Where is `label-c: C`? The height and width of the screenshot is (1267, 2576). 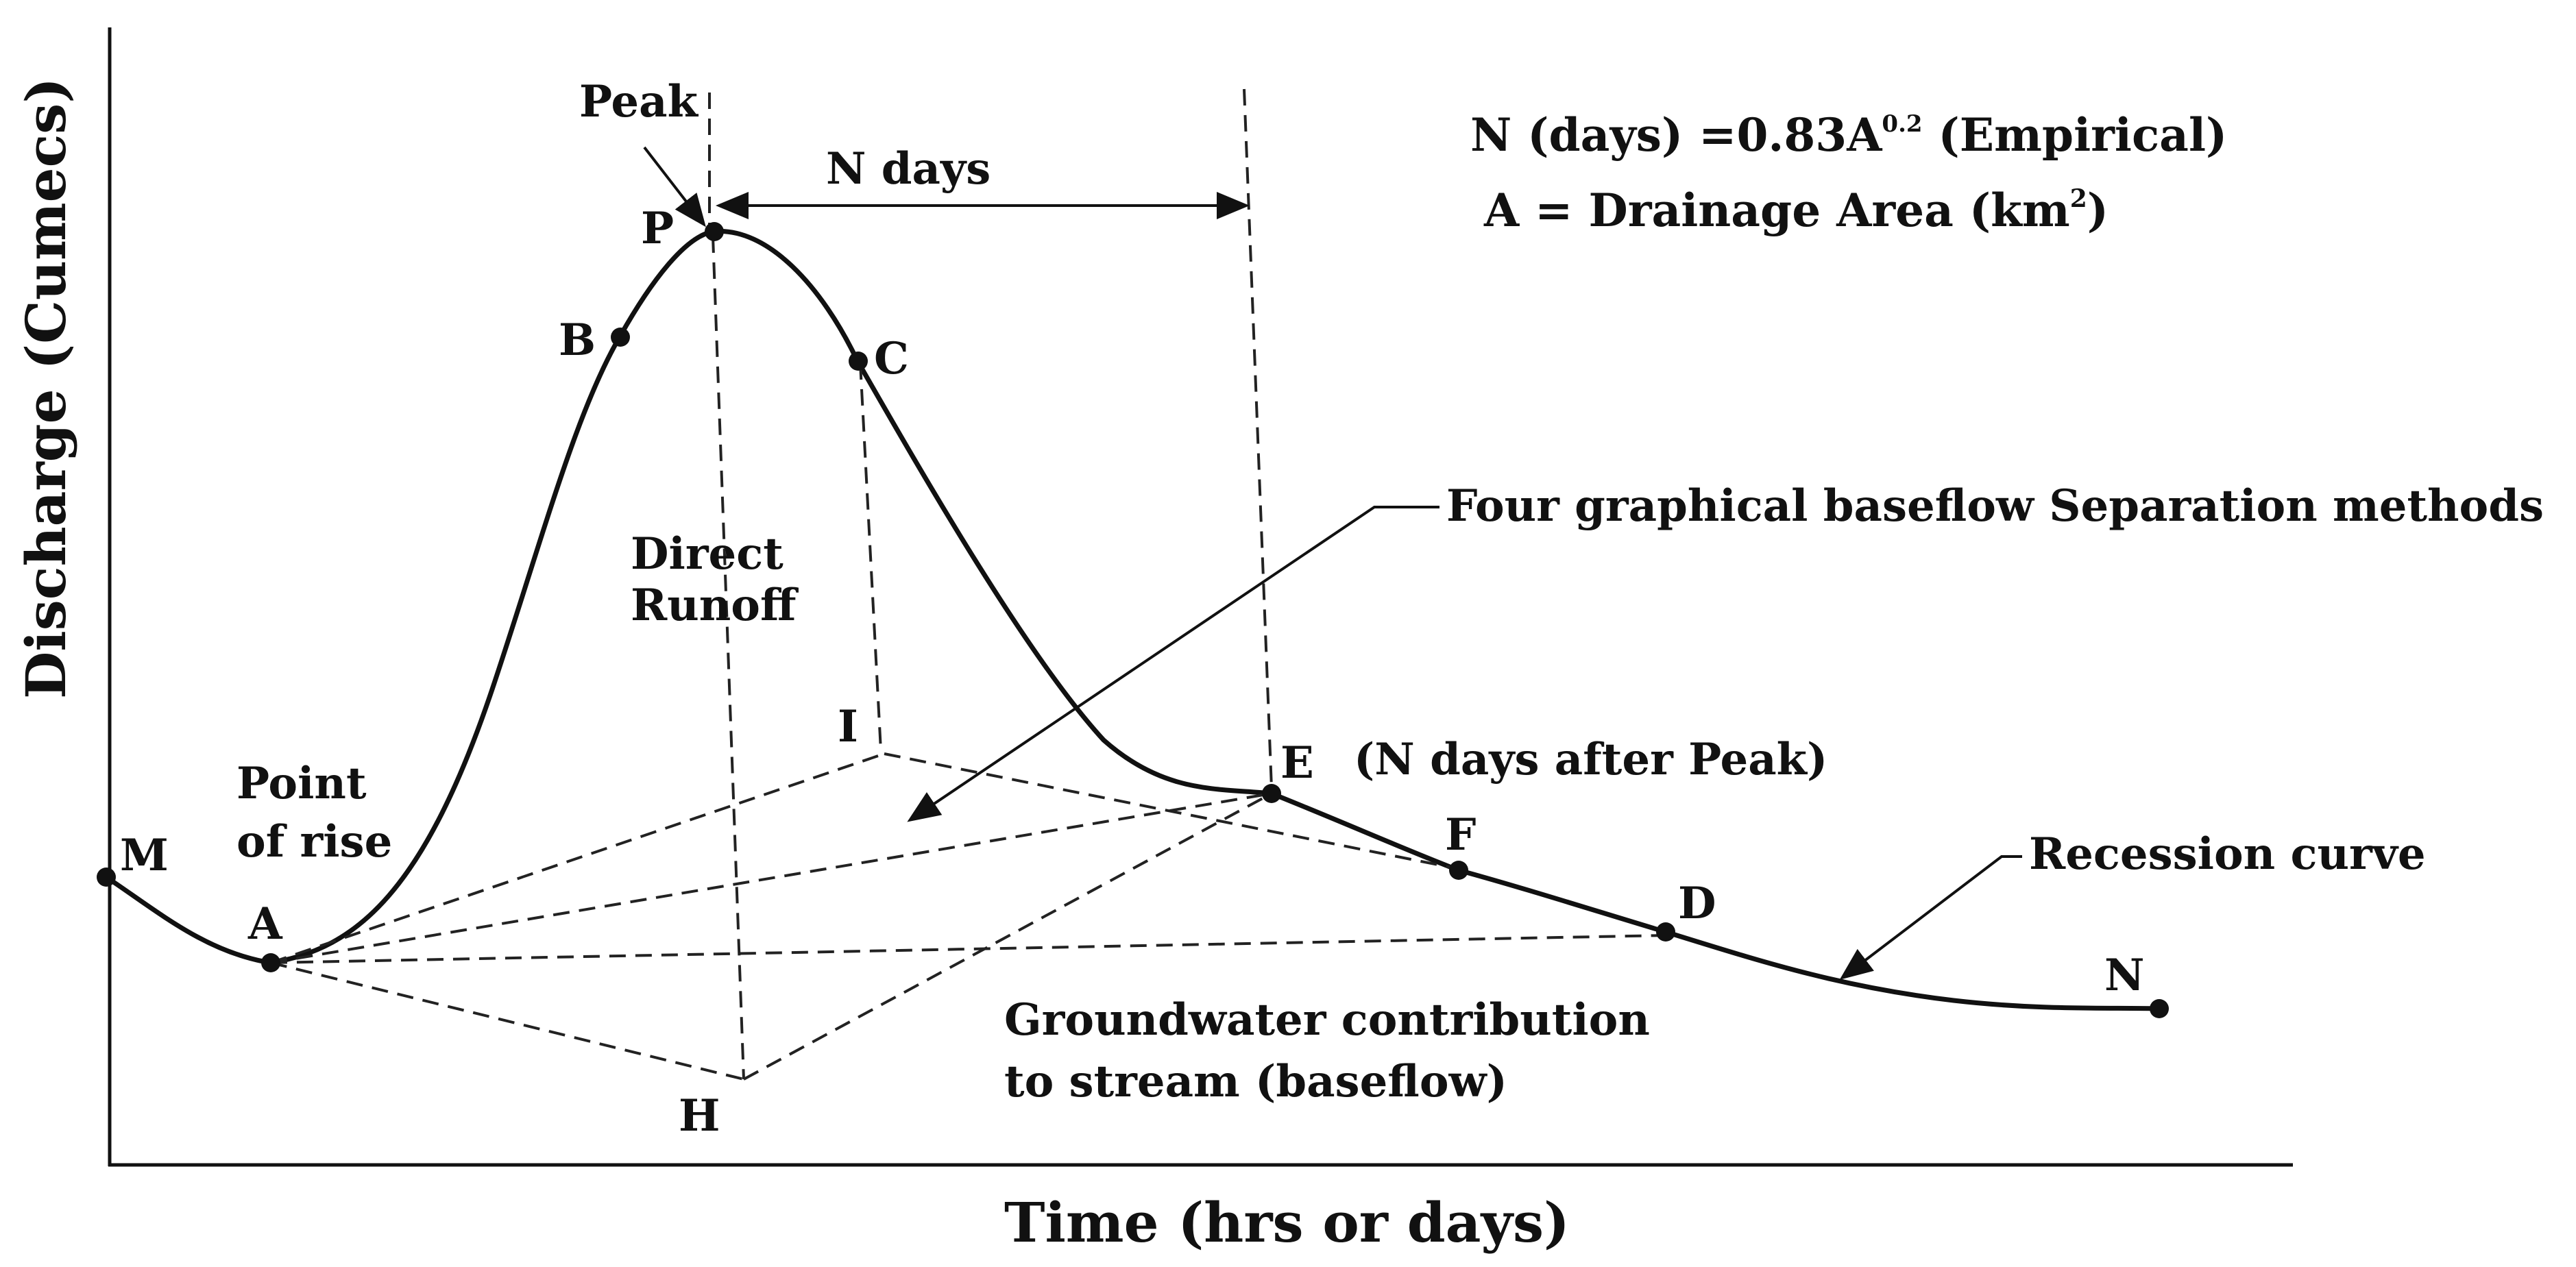
label-c: C is located at coordinates (891, 358).